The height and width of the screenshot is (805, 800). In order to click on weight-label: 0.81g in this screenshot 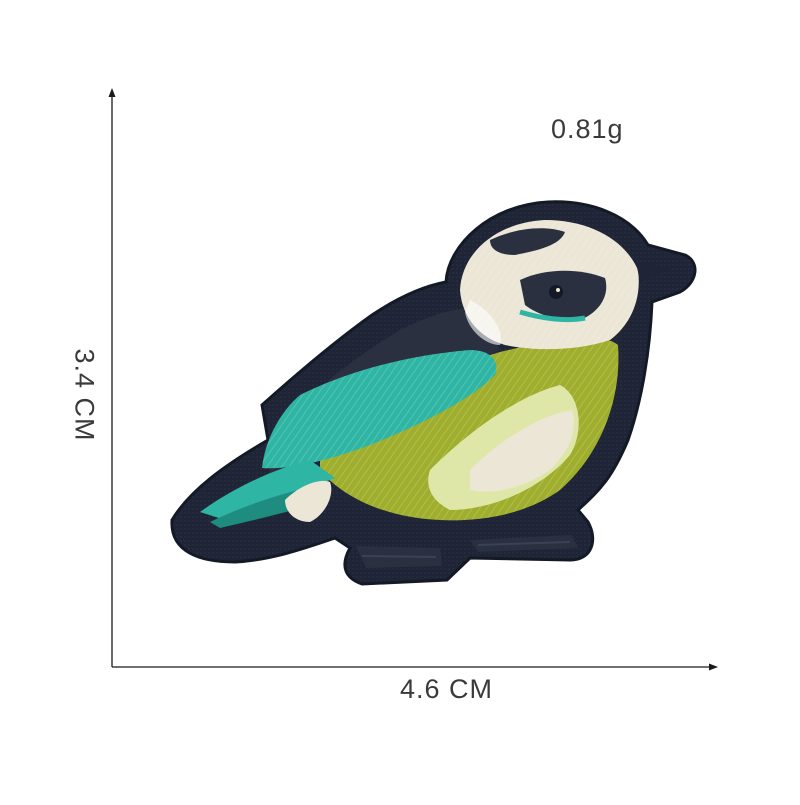, I will do `click(587, 129)`.